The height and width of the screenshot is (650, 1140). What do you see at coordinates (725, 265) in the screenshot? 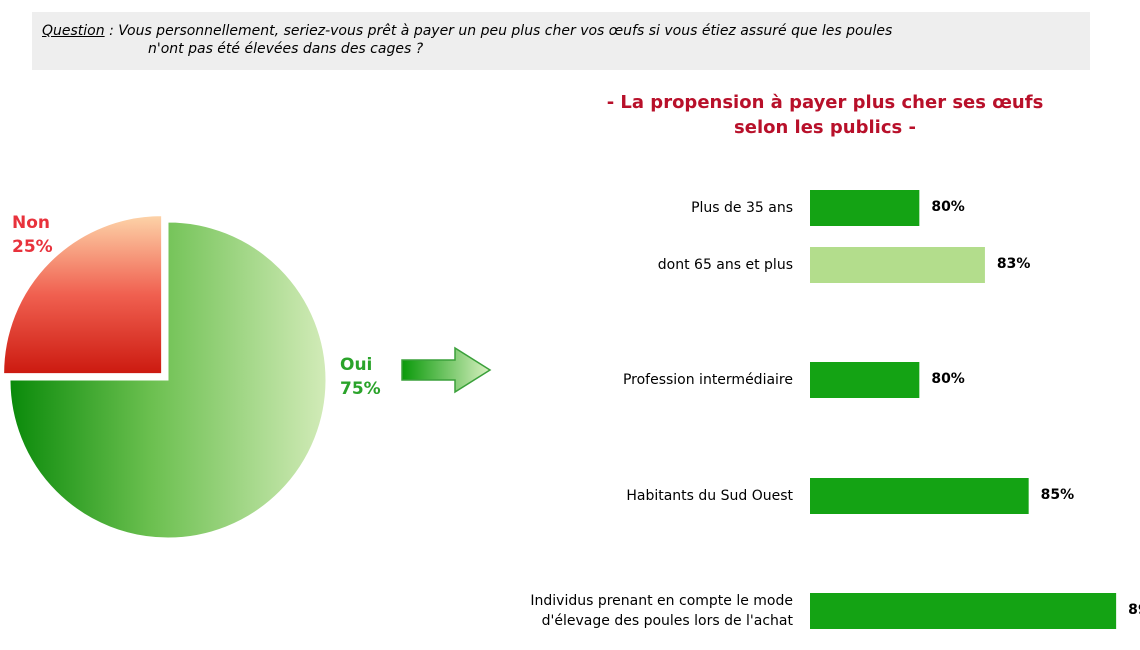
I see `category-label: dont 65 ans et plus` at bounding box center [725, 265].